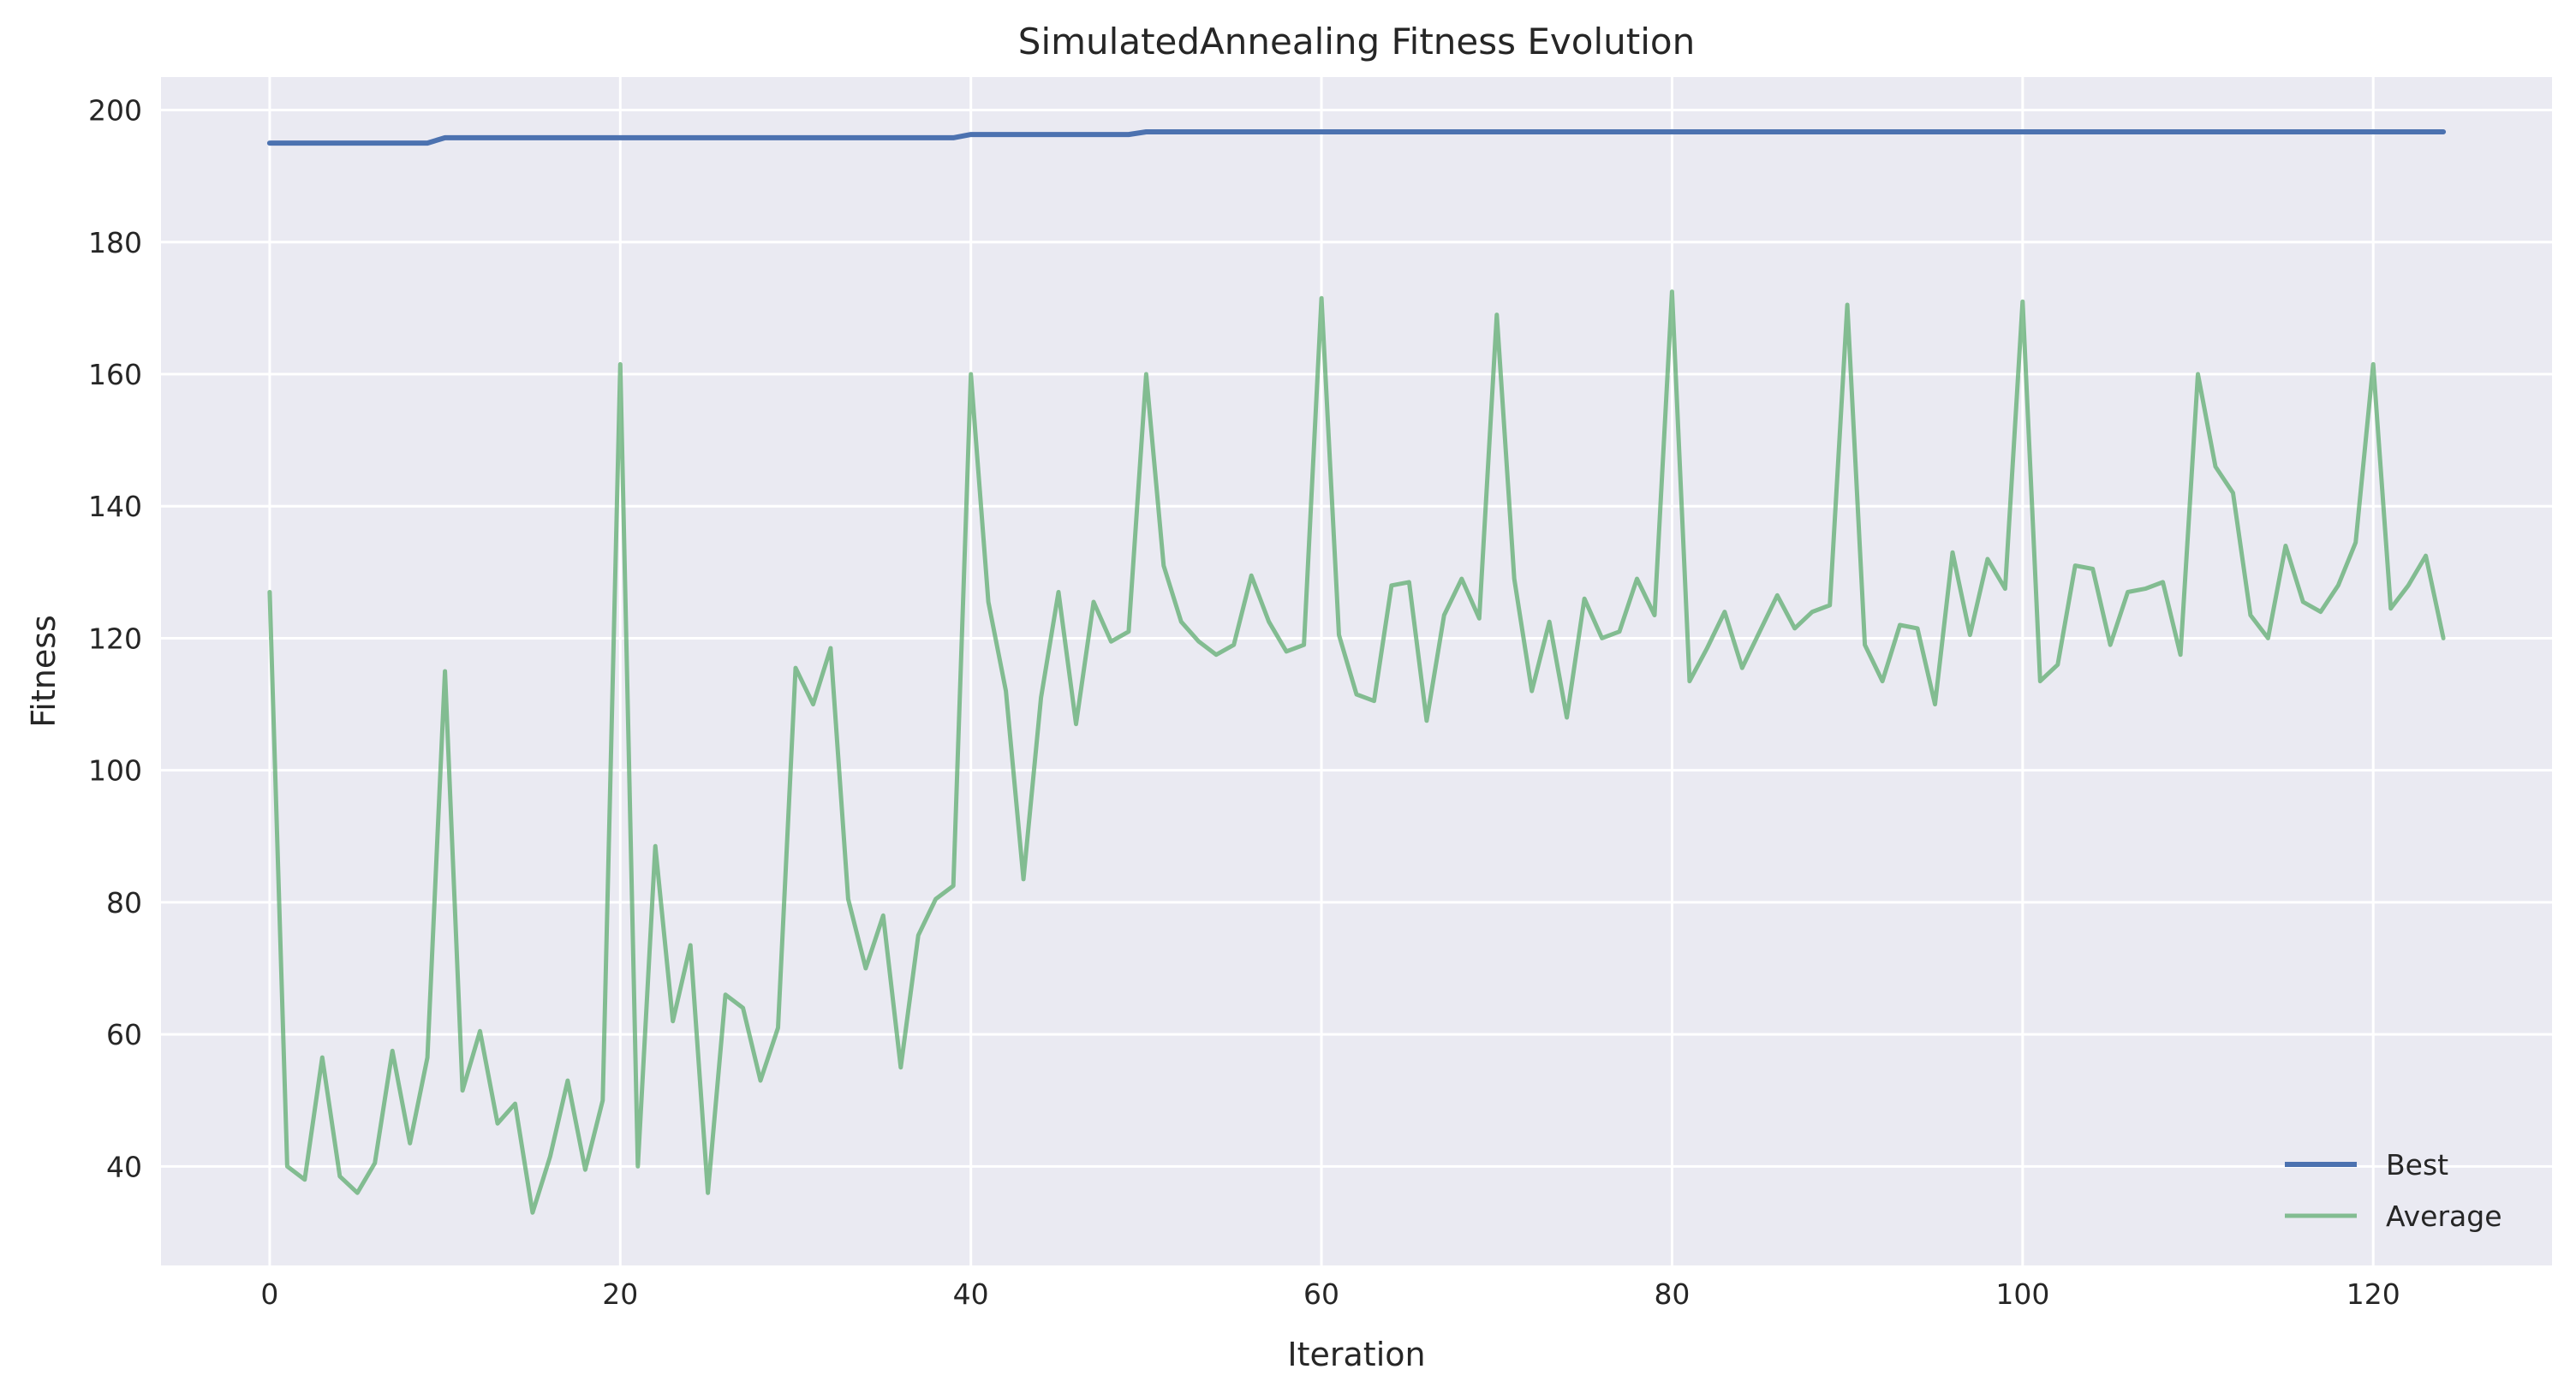 This screenshot has width=2576, height=1399. Describe the element at coordinates (124, 1034) in the screenshot. I see `y-tick-label: 60` at that location.